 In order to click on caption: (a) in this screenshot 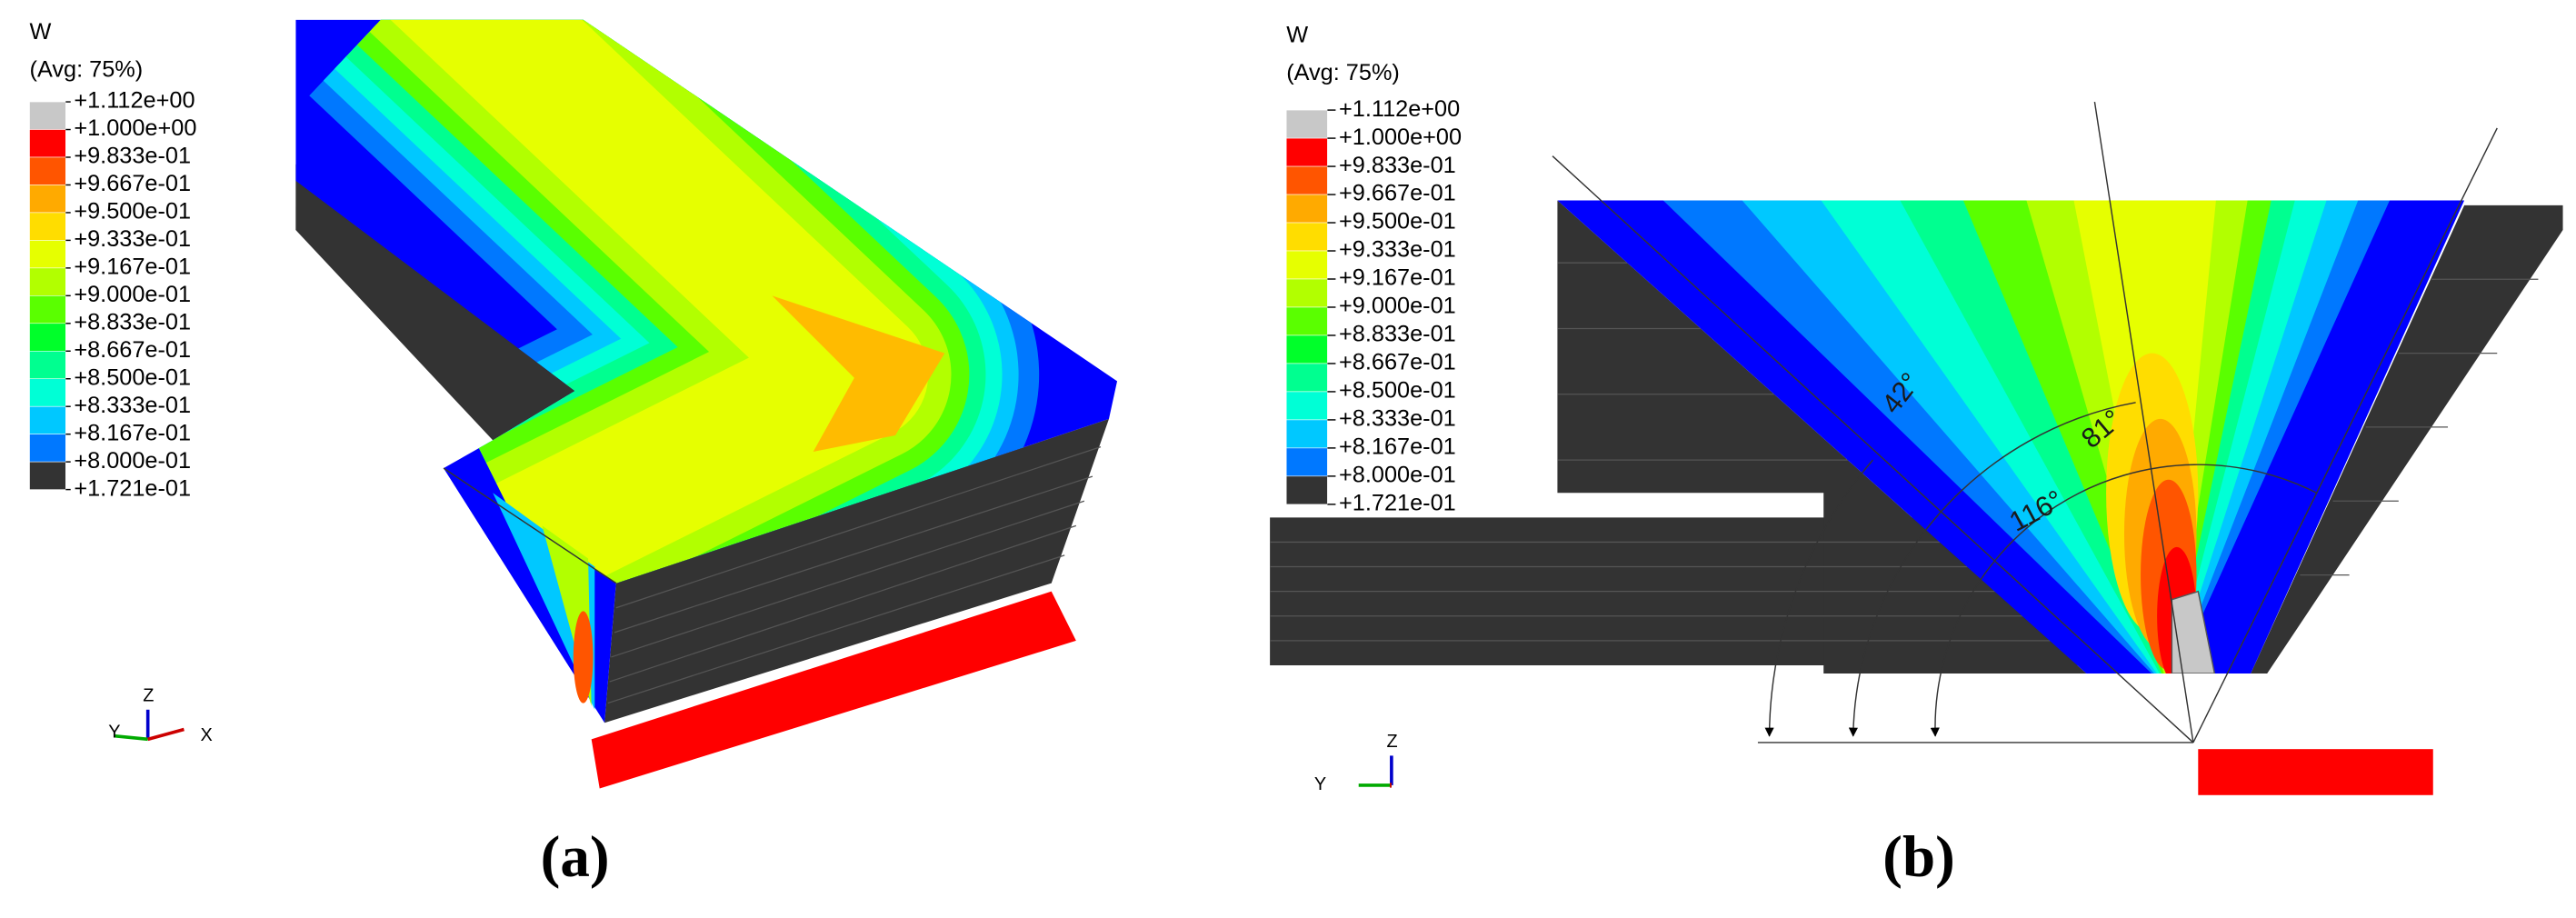, I will do `click(575, 857)`.